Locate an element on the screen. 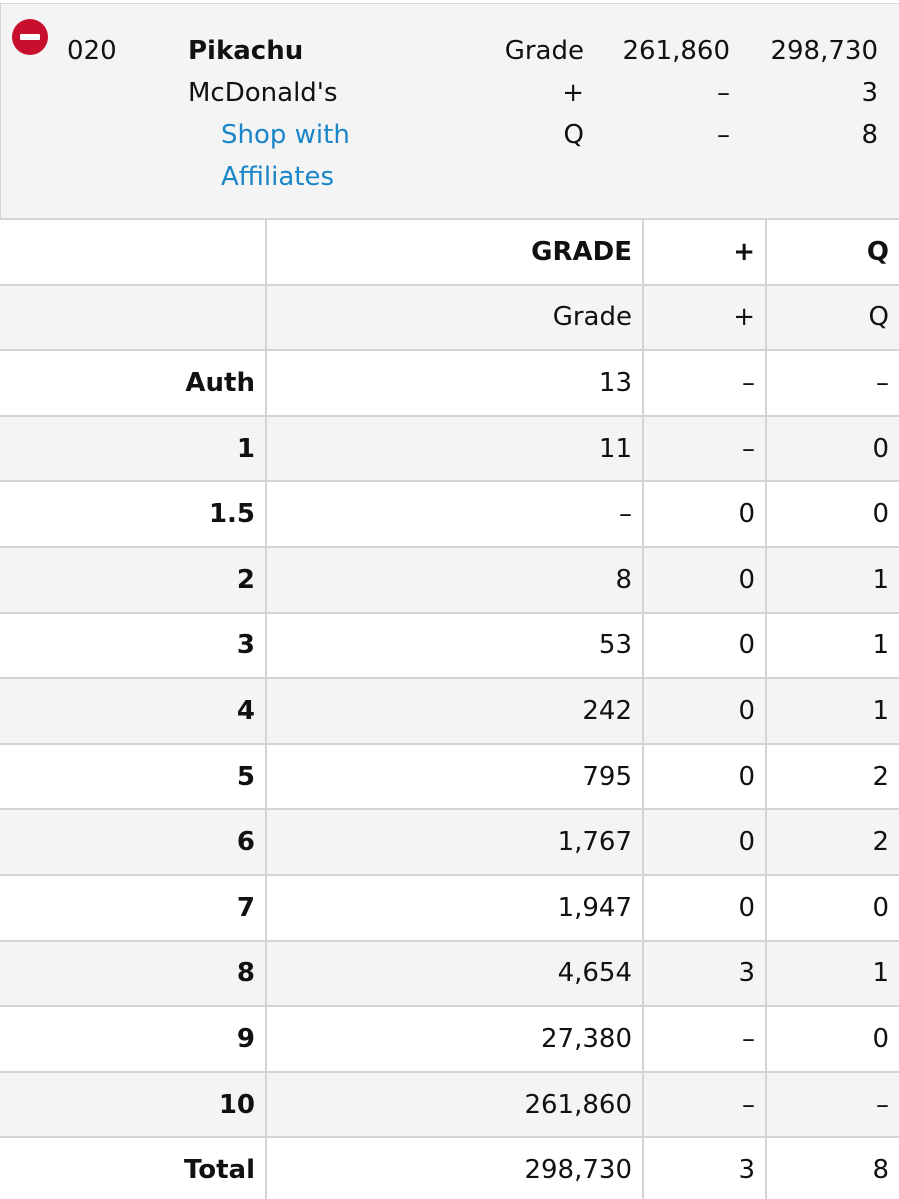 Image resolution: width=899 pixels, height=1199 pixels. row-grade-count: 11 is located at coordinates (454, 448).